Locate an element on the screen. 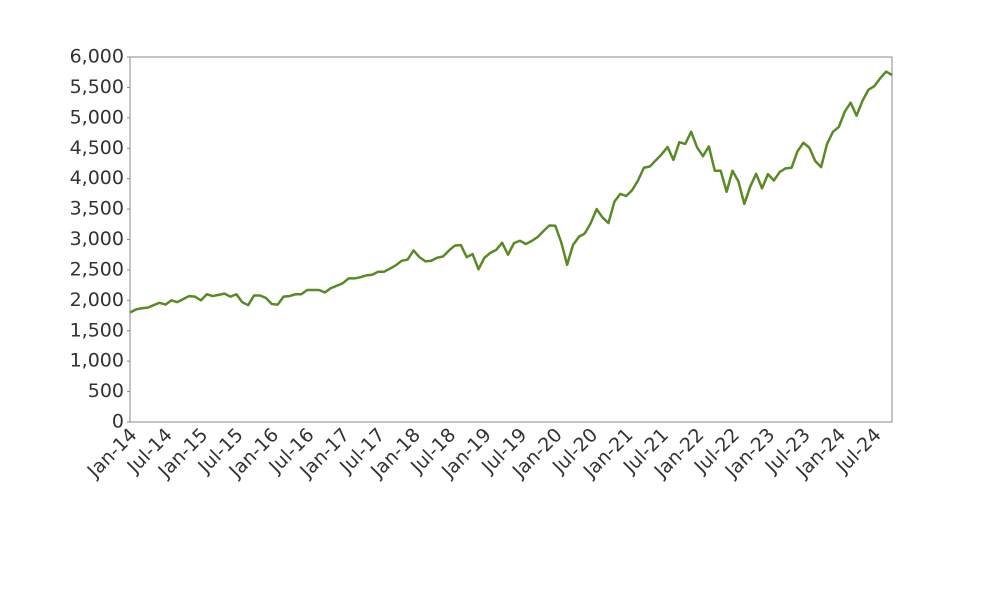 This screenshot has width=1000, height=600. y-tick-label: 2,500 is located at coordinates (97, 269).